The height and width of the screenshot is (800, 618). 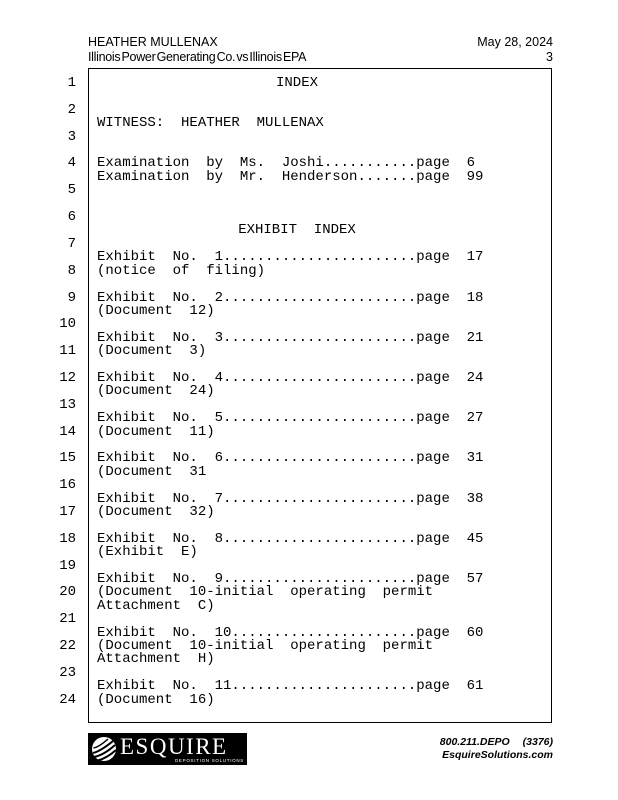 I want to click on line-number: 24, so click(x=67, y=699).